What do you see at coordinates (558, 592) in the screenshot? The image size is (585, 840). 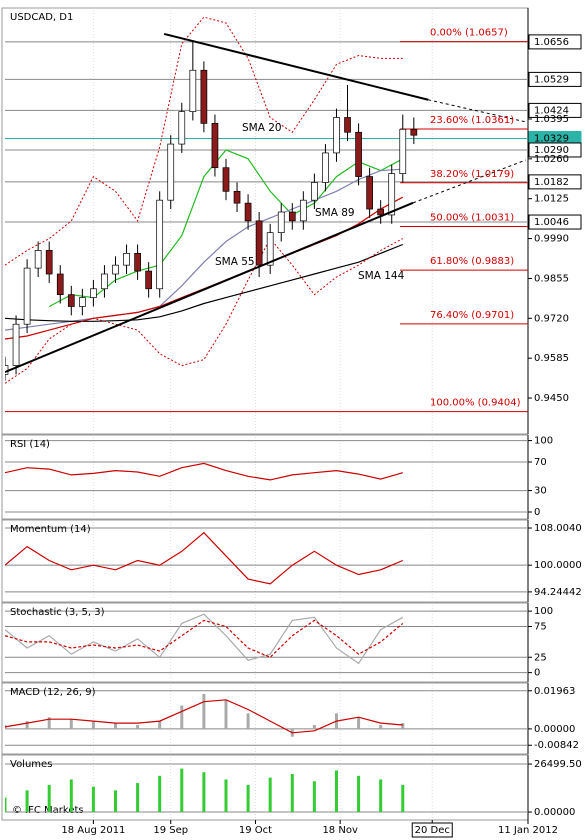 I see `y-tick-label: 94.24442` at bounding box center [558, 592].